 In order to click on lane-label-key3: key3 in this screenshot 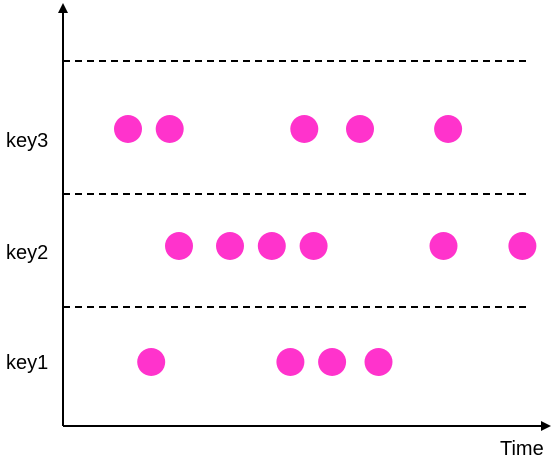, I will do `click(27, 141)`.